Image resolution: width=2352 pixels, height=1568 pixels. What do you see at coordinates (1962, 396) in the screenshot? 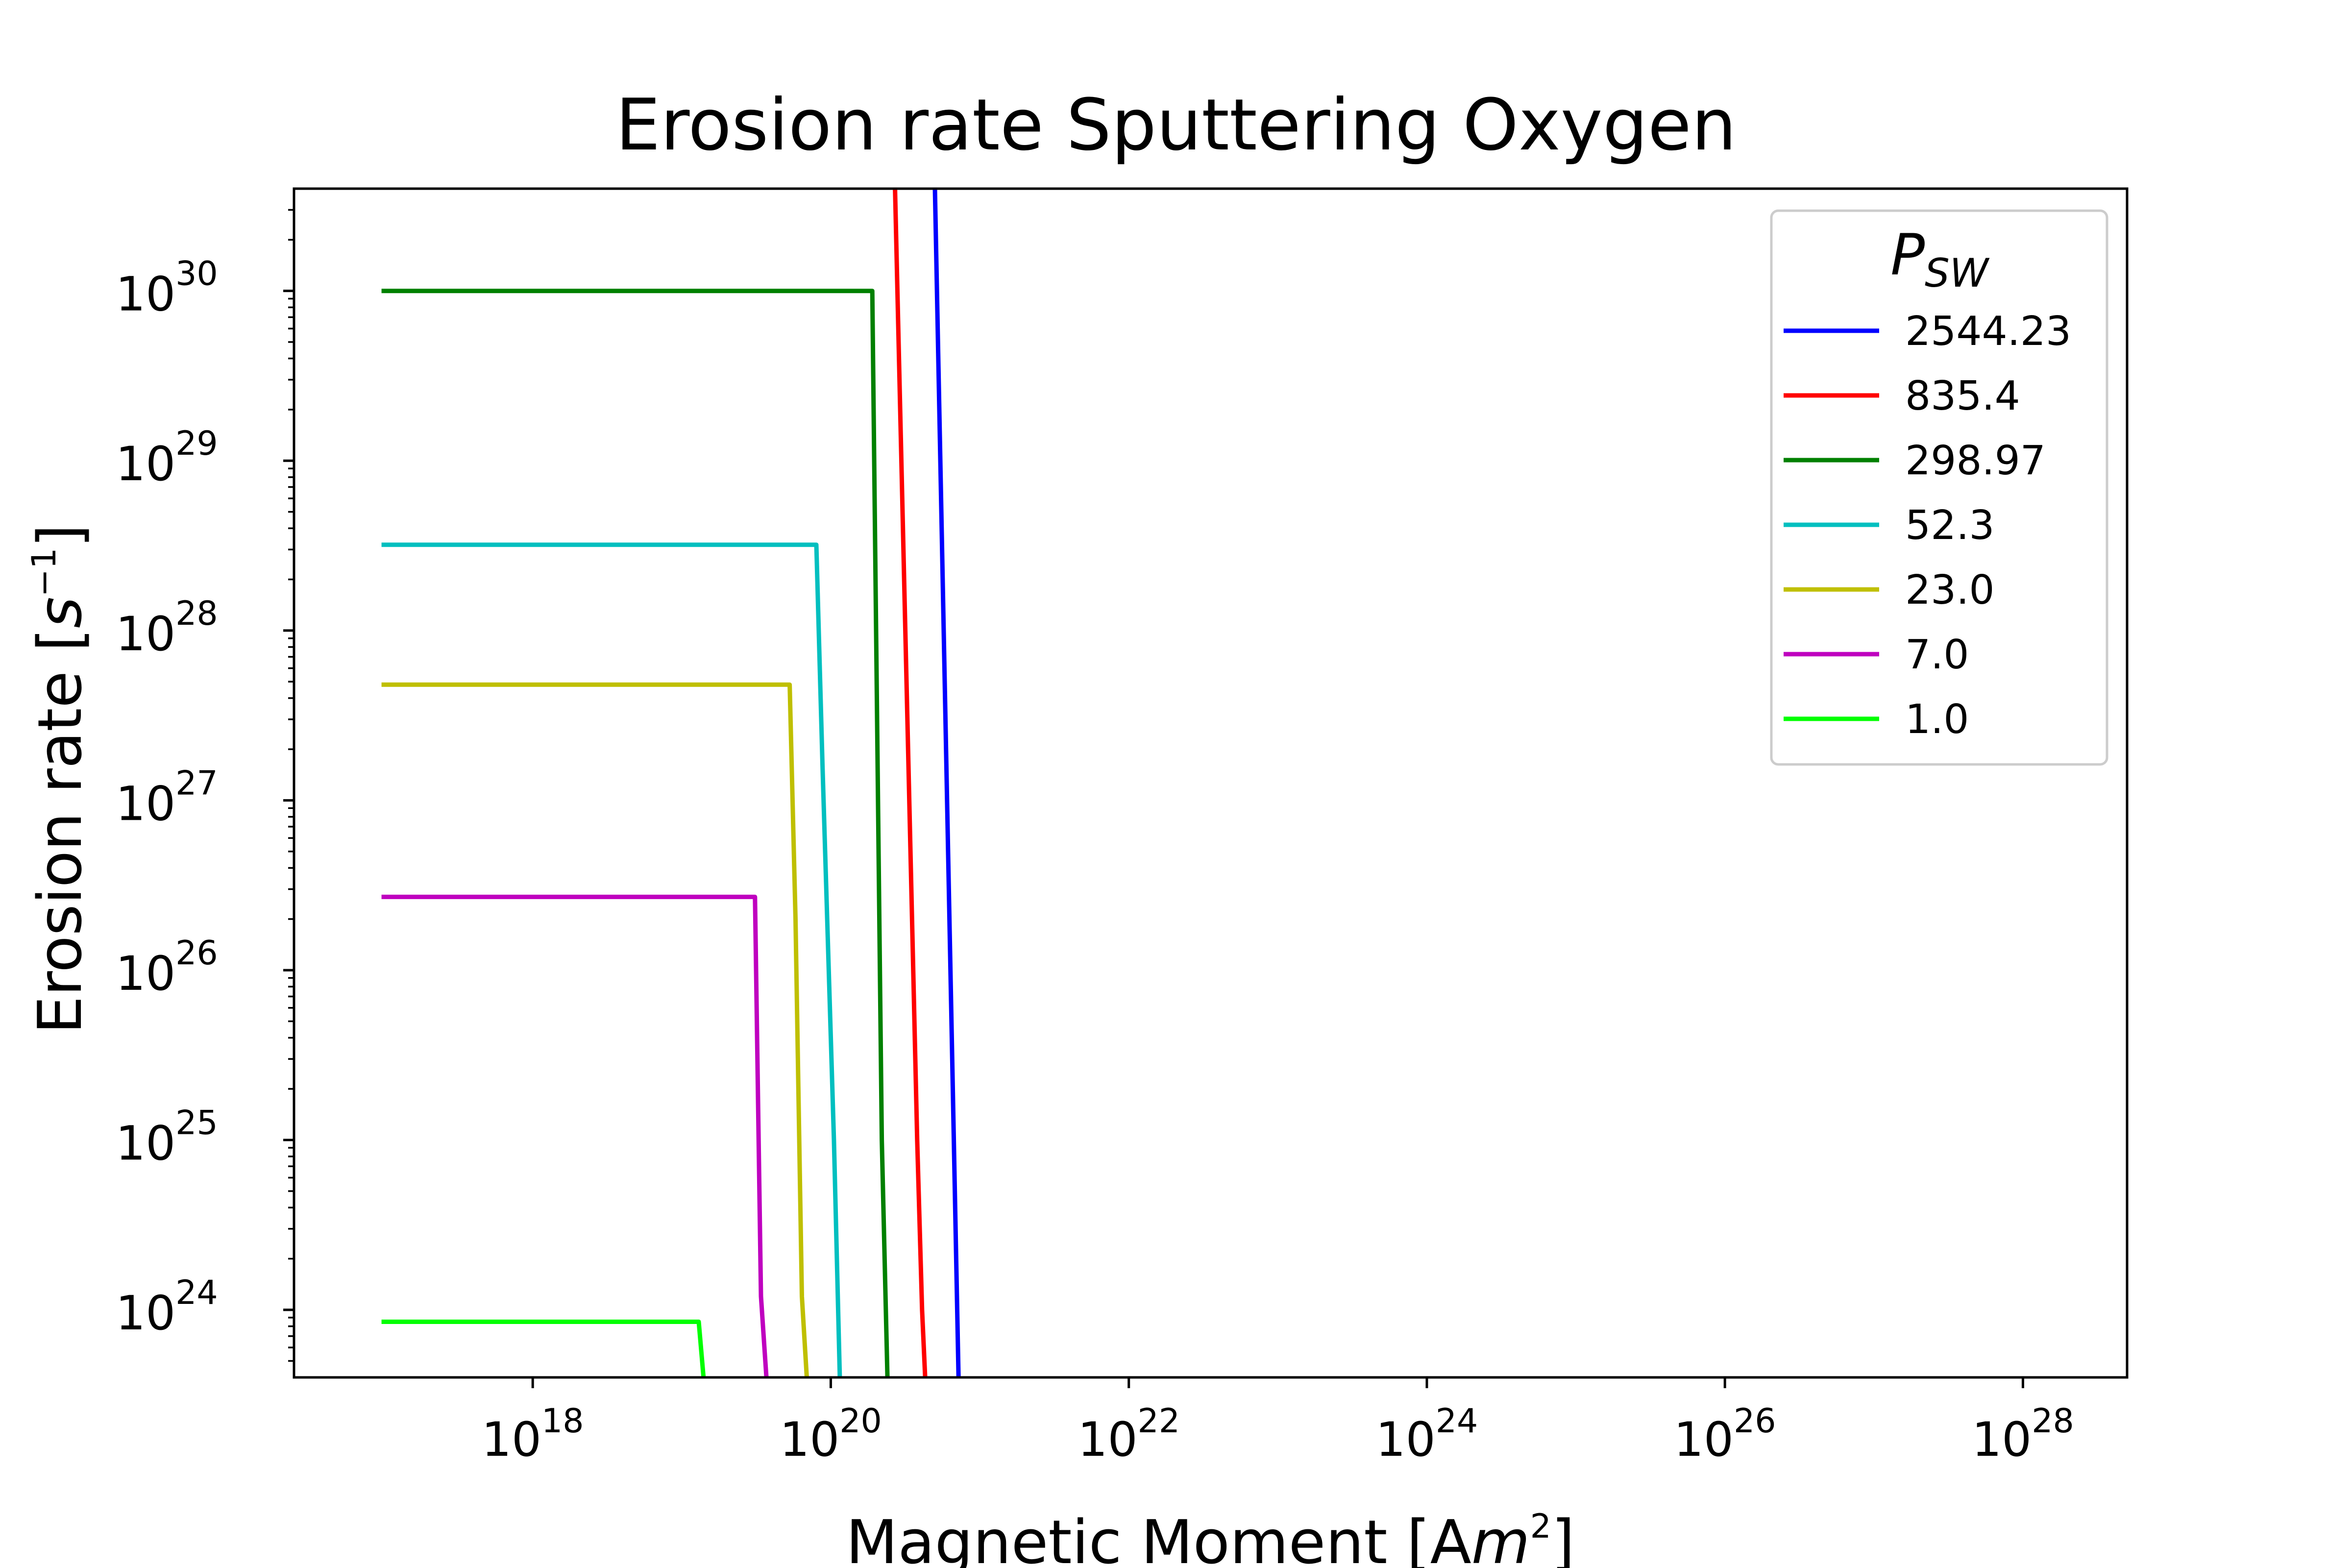
I see `legend-label-1: 835.4` at bounding box center [1962, 396].